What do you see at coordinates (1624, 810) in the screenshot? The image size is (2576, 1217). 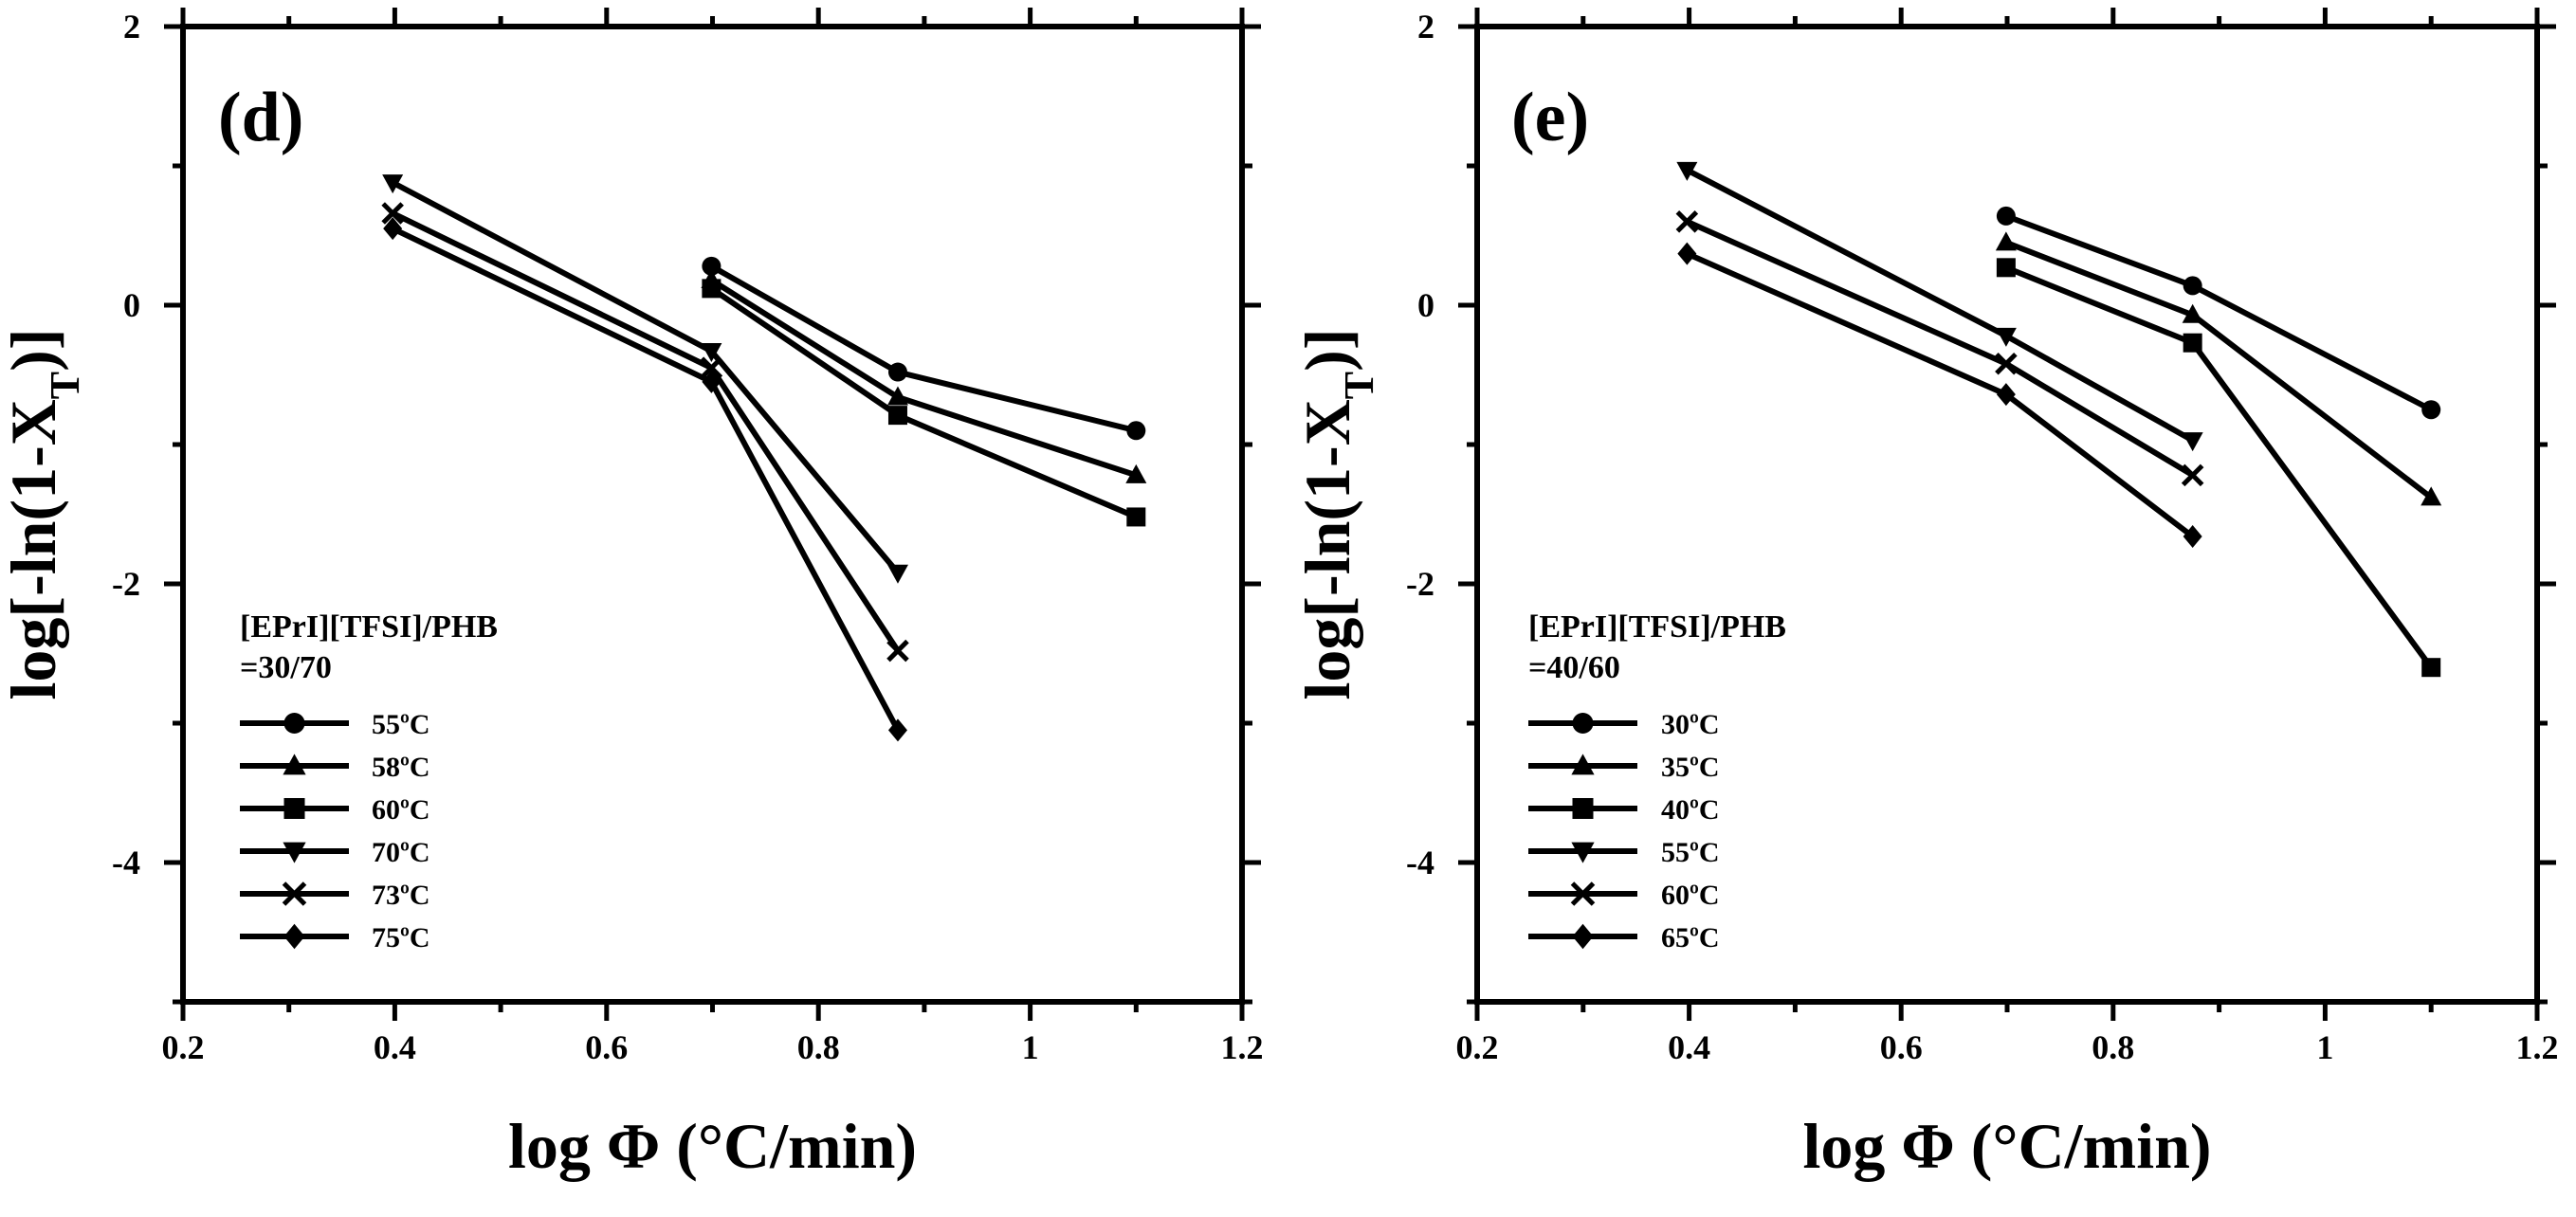 I see `legend-entry: 40ºC` at bounding box center [1624, 810].